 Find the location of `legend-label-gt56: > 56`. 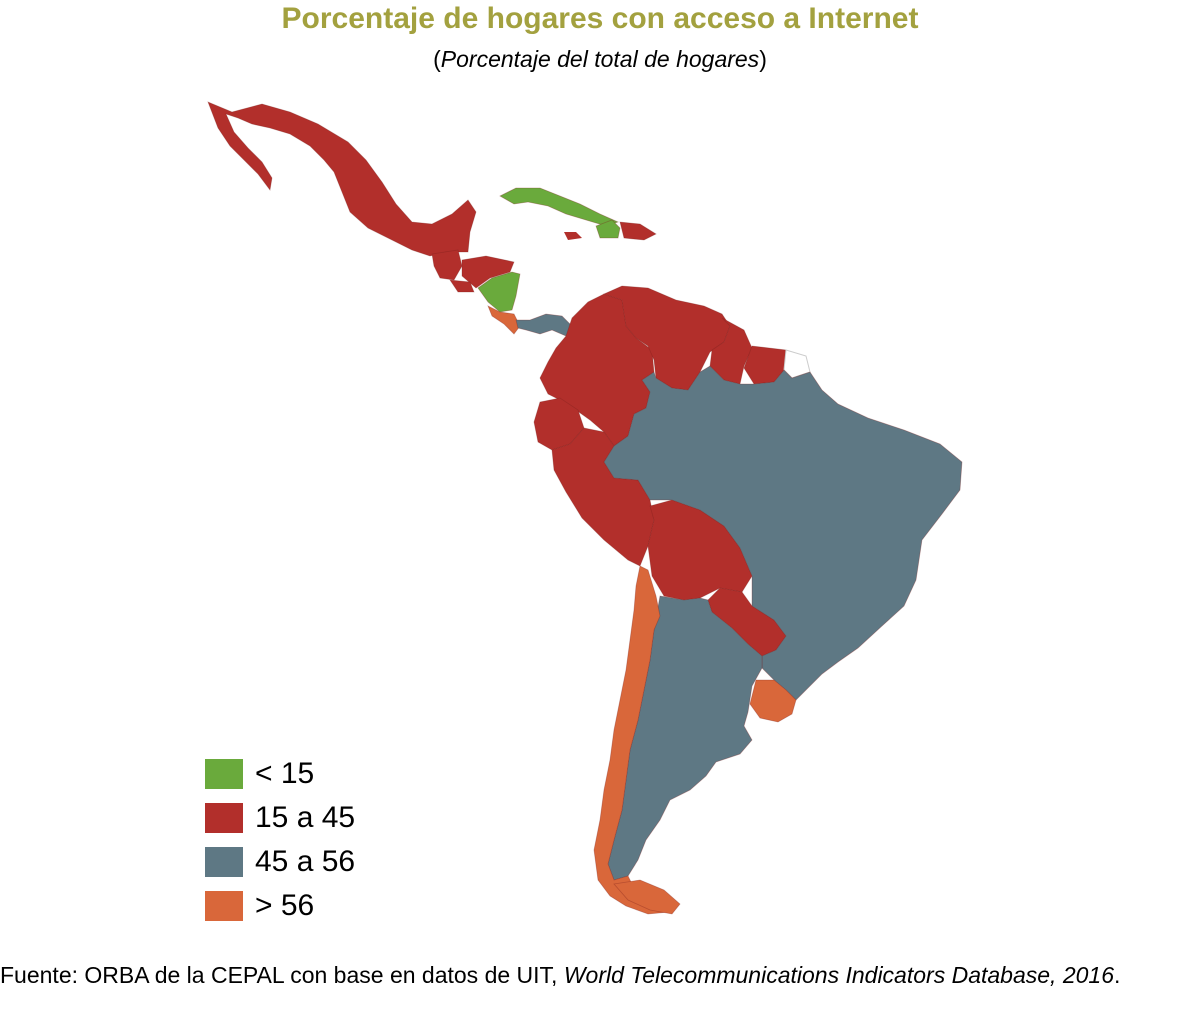

legend-label-gt56: > 56 is located at coordinates (285, 905).